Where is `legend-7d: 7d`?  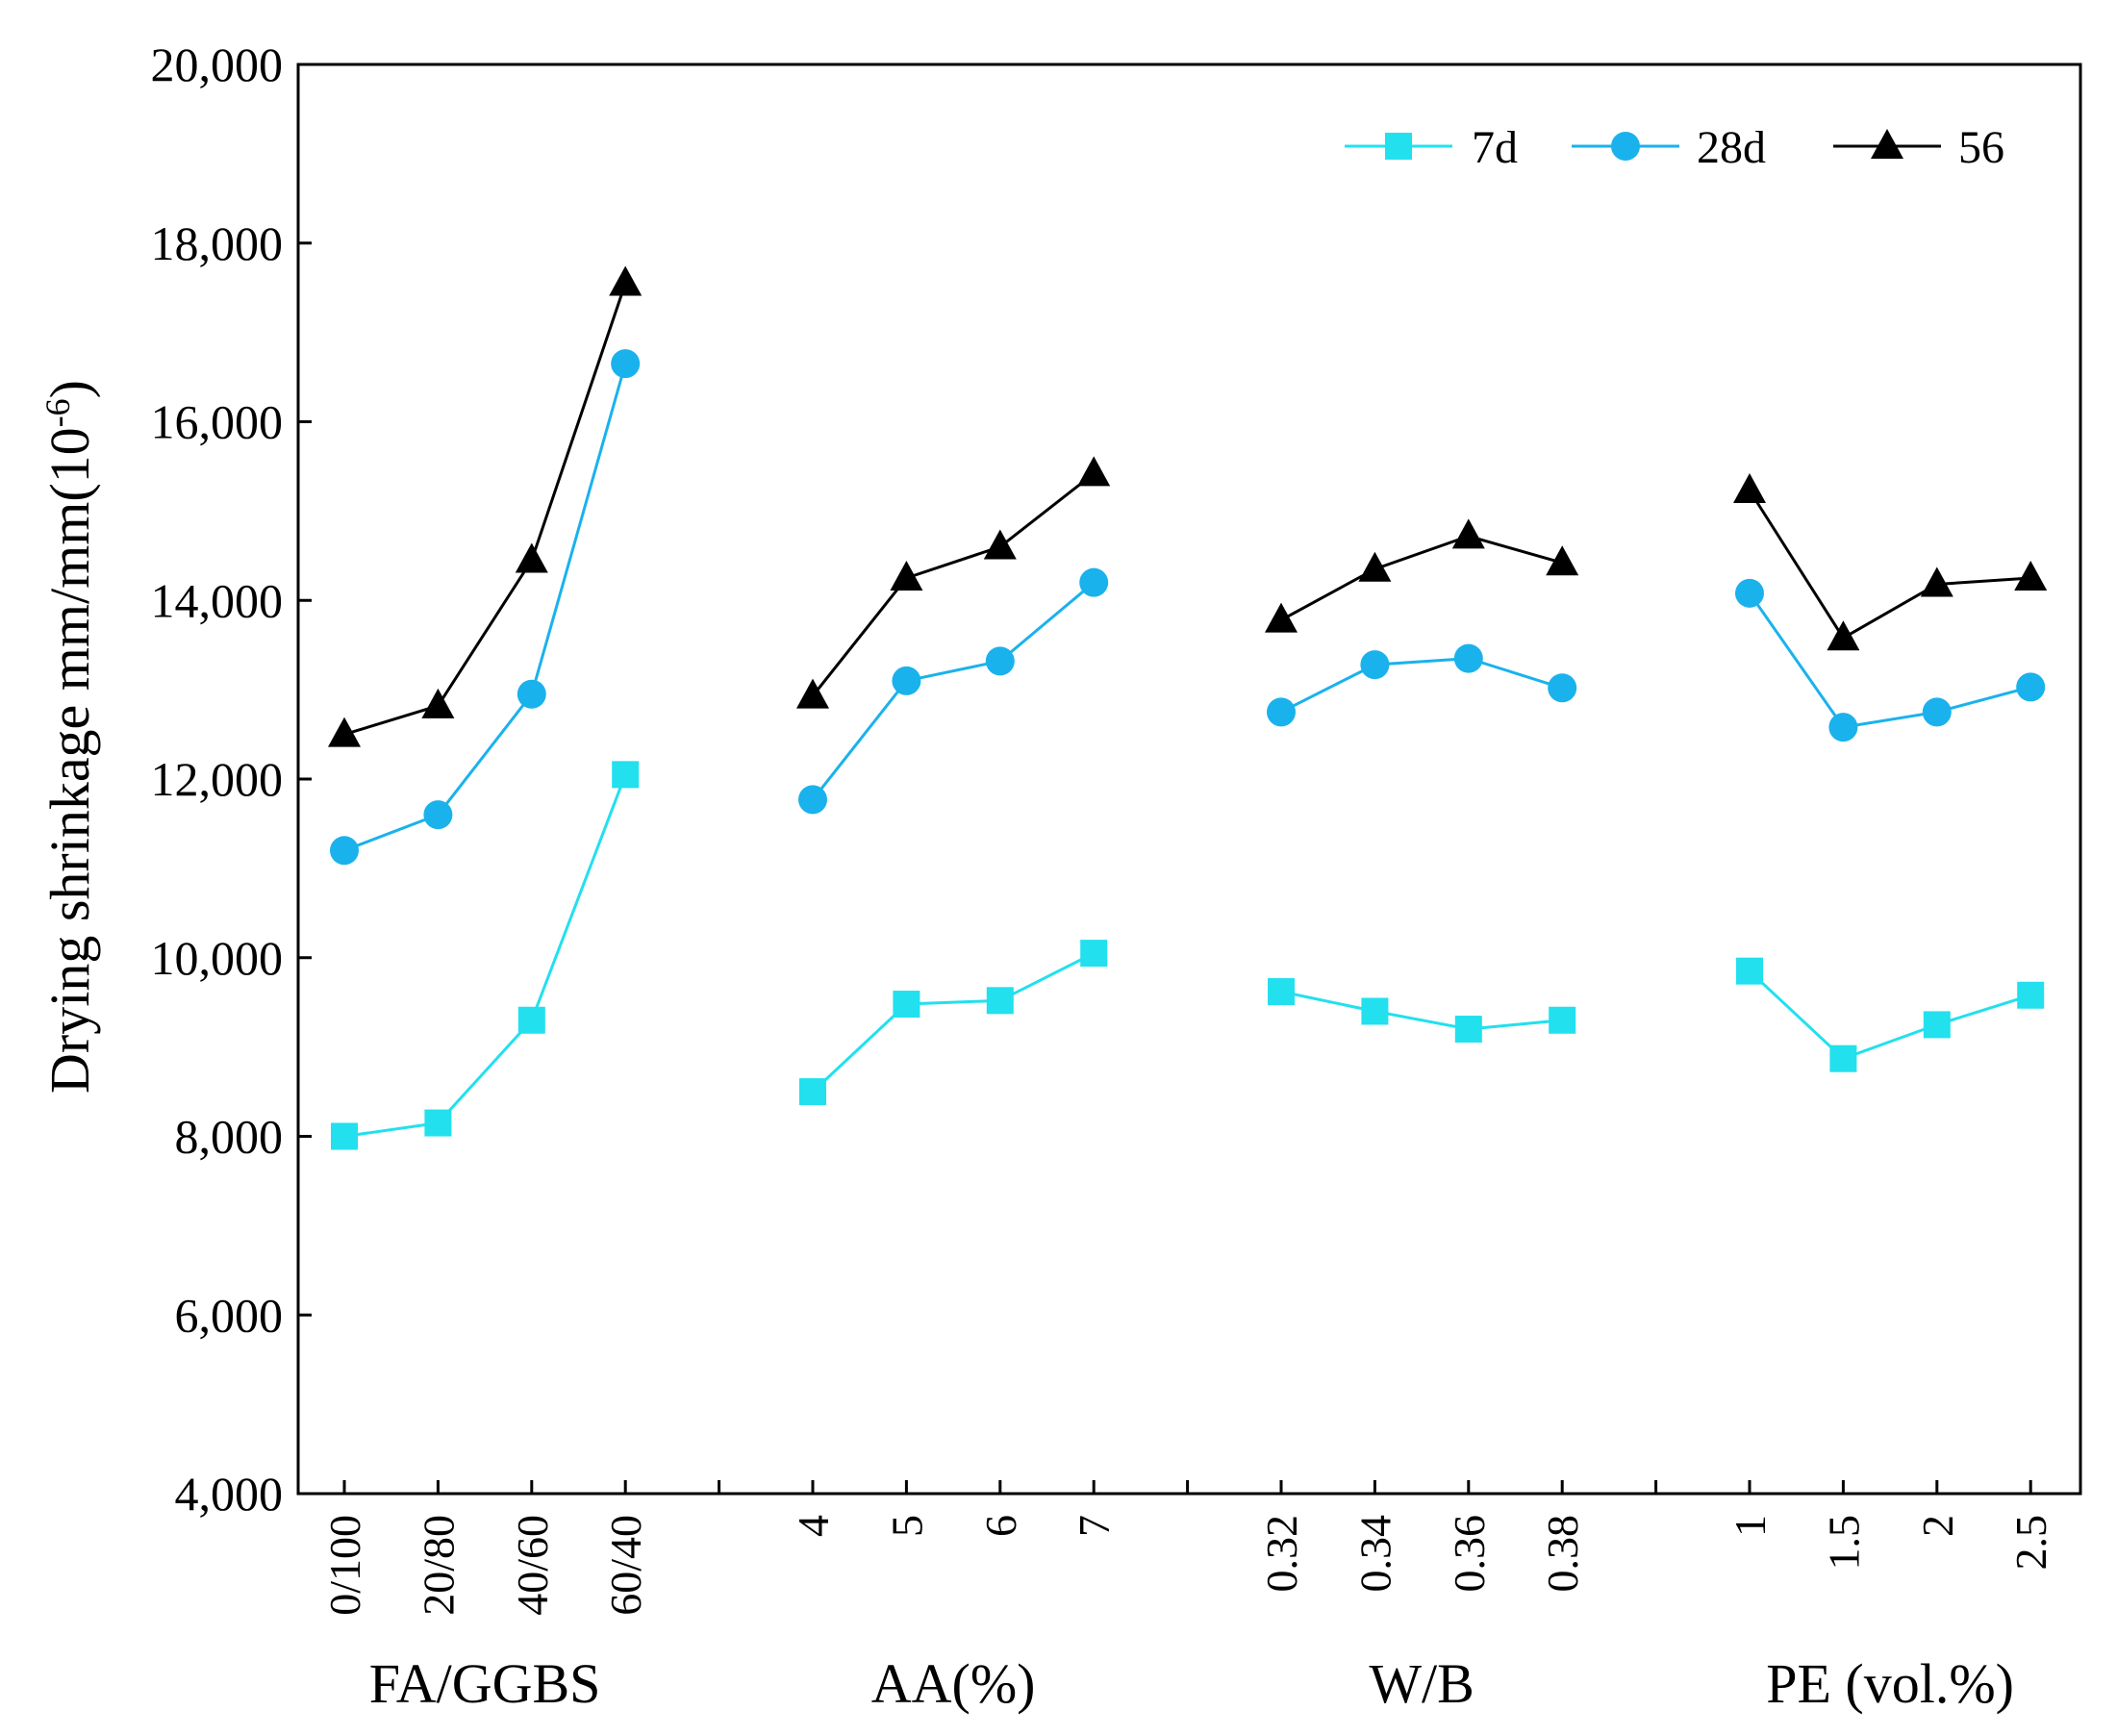 legend-7d: 7d is located at coordinates (1431, 147).